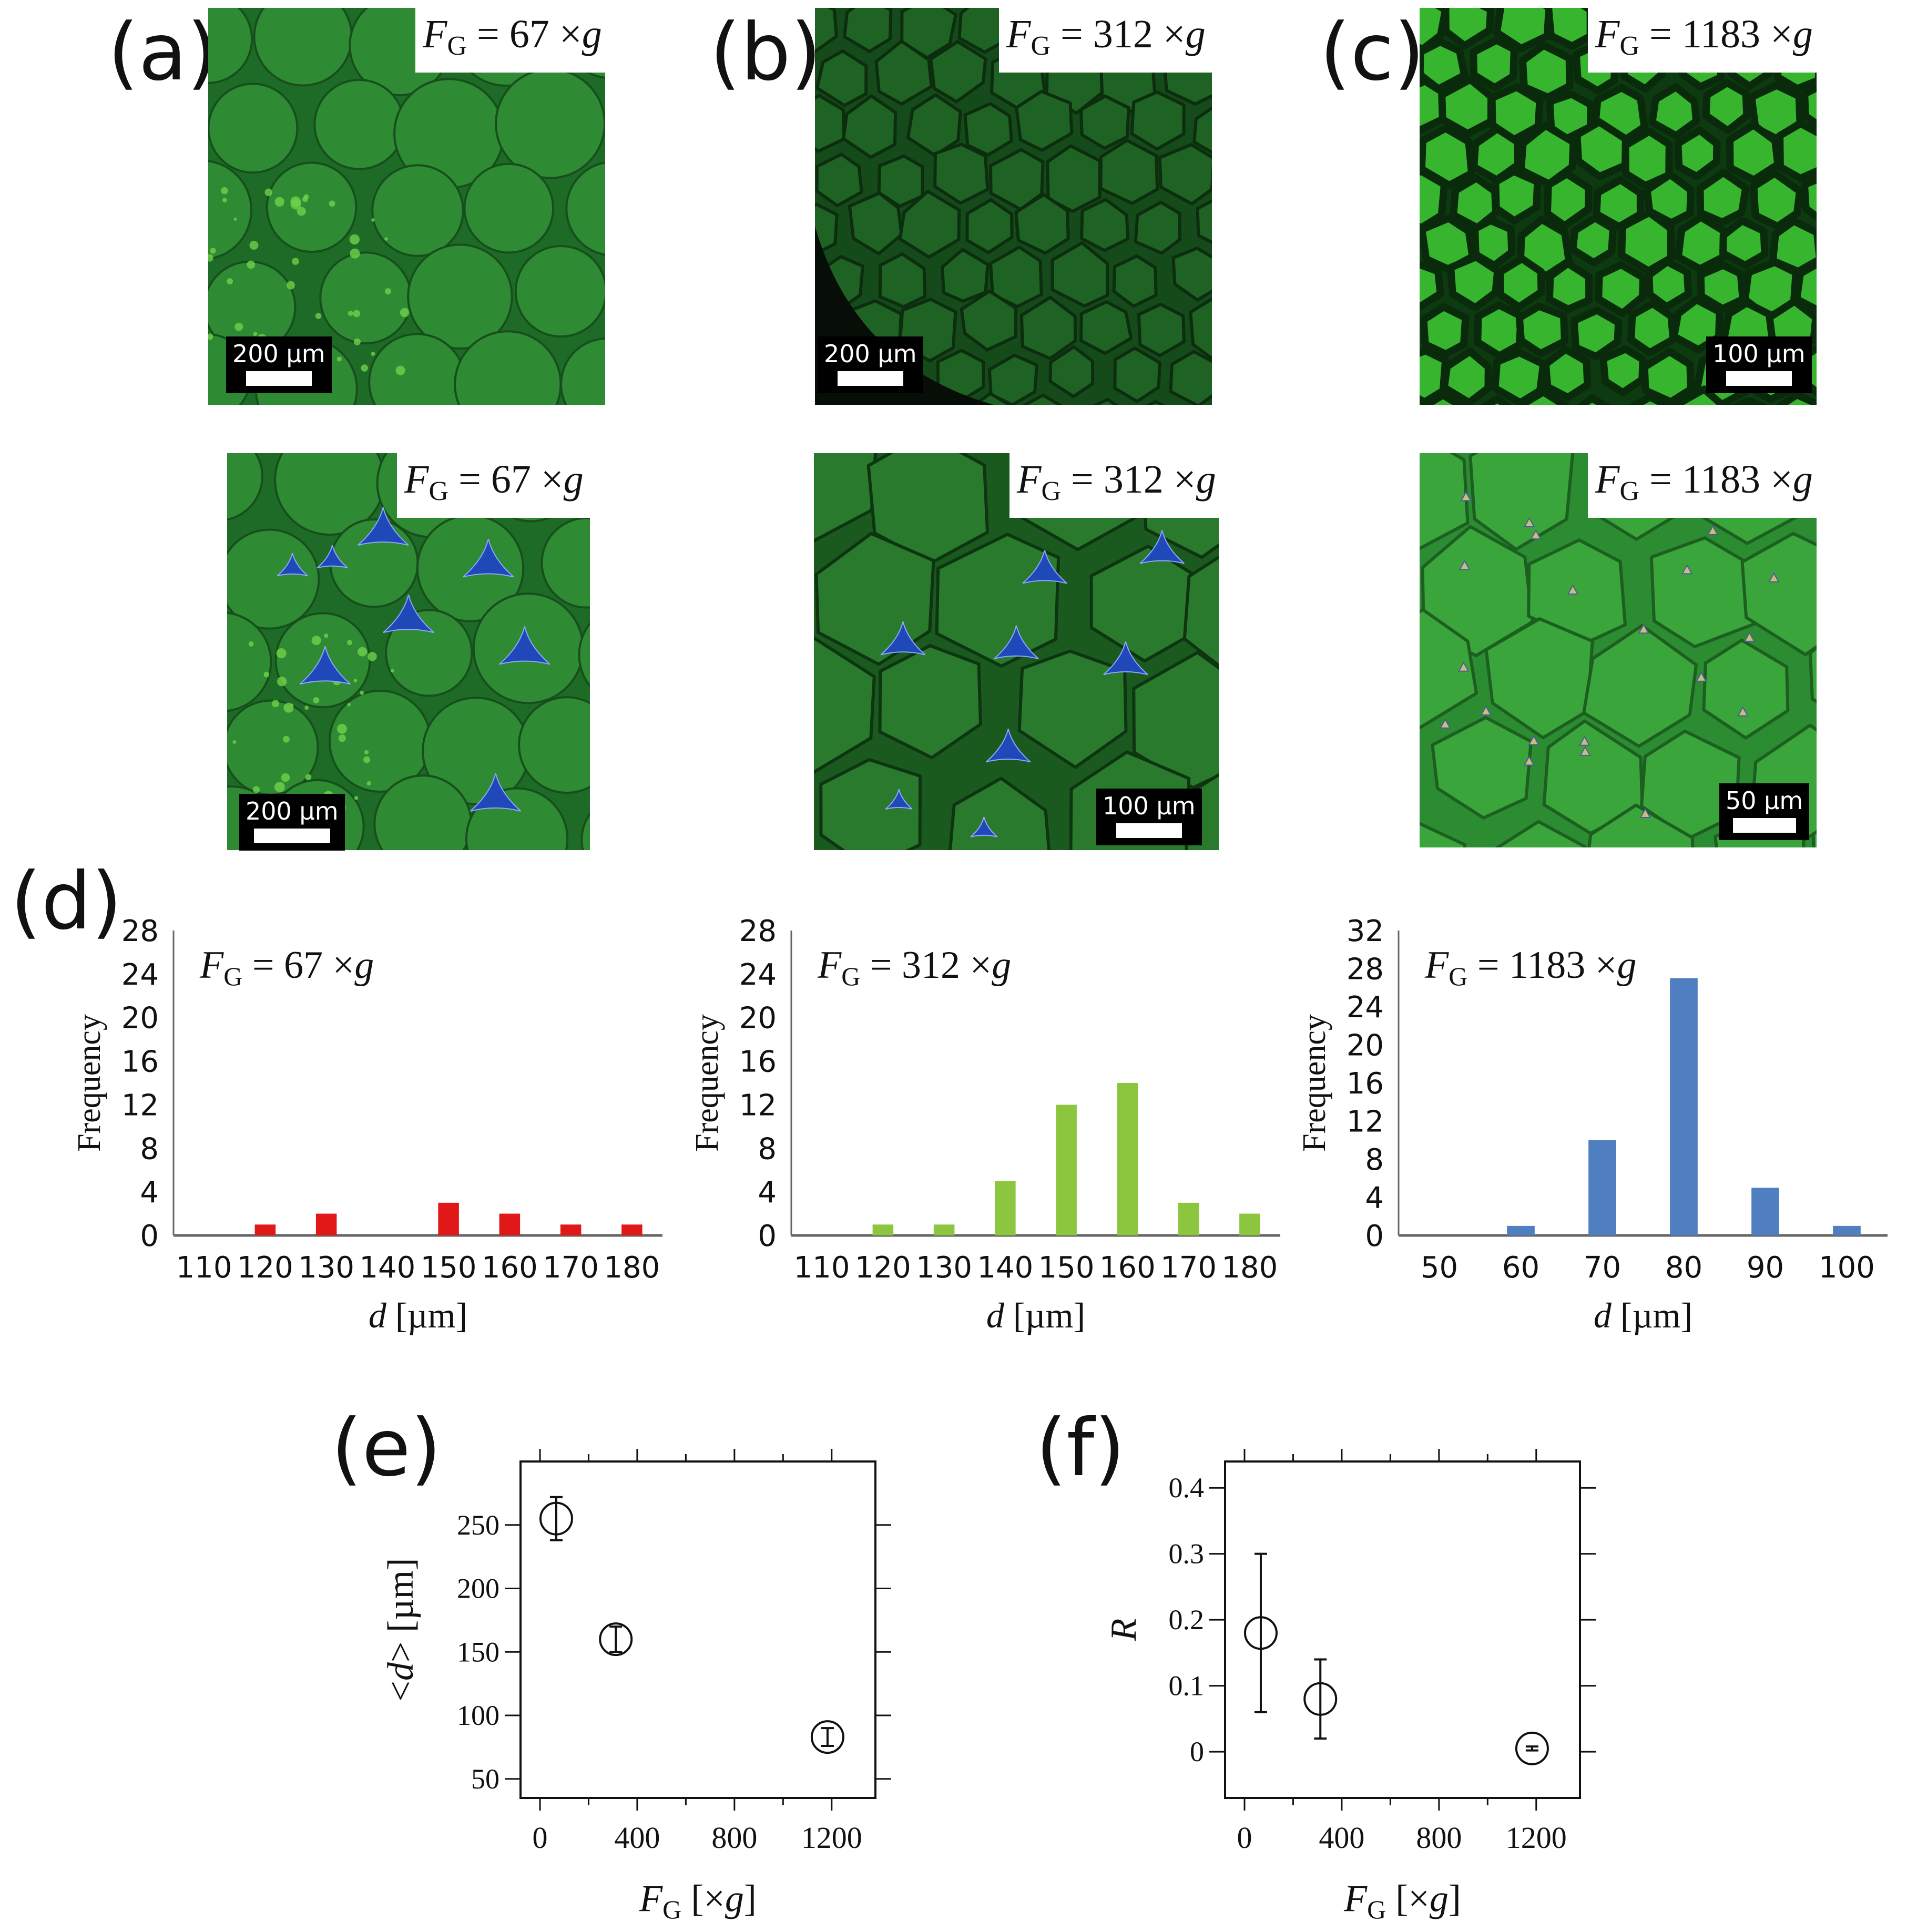  Describe the element at coordinates (163, 52) in the screenshot. I see `panel-label-a: (a)` at that location.